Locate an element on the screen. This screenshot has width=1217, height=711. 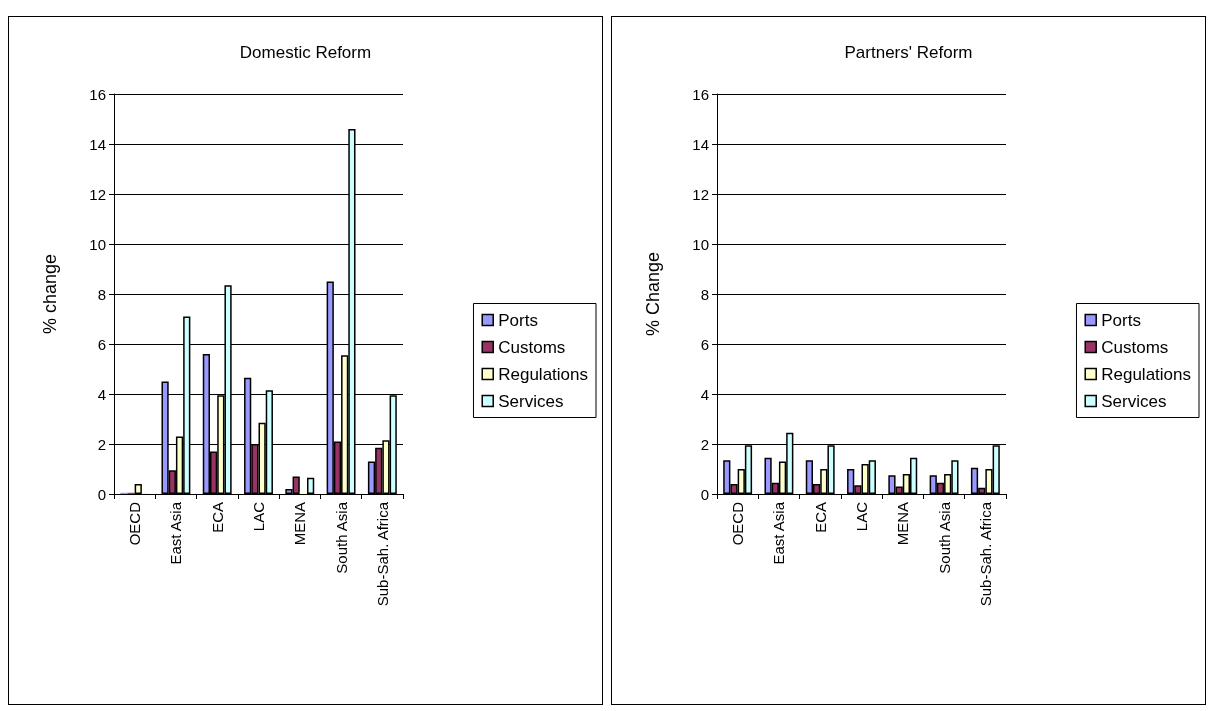
y-axis-title: % change is located at coordinates (50, 294).